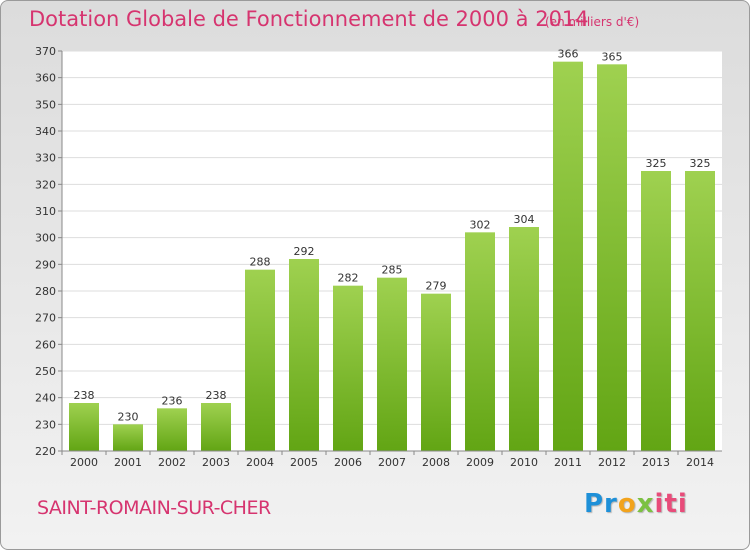  Describe the element at coordinates (45, 398) in the screenshot. I see `y-tick-label: 240` at that location.